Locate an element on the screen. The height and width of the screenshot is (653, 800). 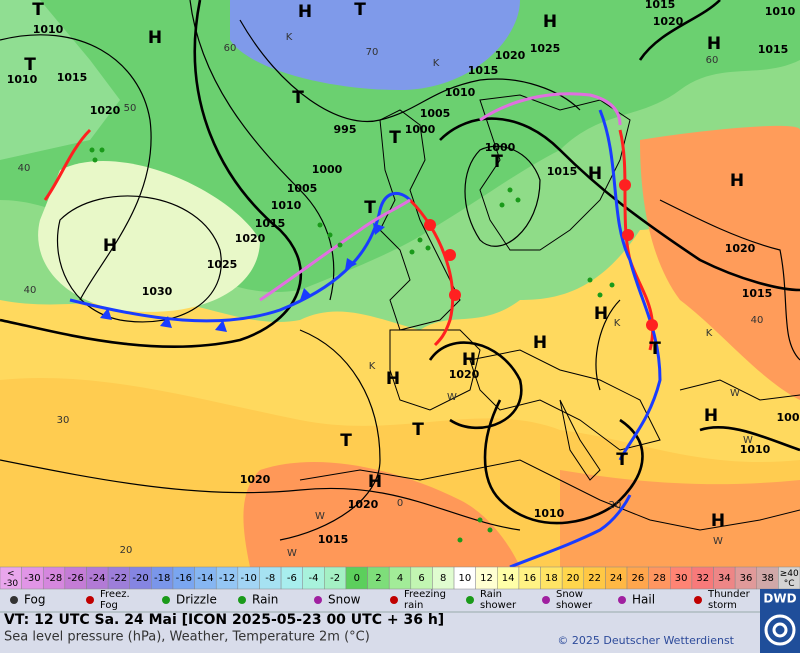
isotherm-label: 50 is located at coordinates (130, 108).